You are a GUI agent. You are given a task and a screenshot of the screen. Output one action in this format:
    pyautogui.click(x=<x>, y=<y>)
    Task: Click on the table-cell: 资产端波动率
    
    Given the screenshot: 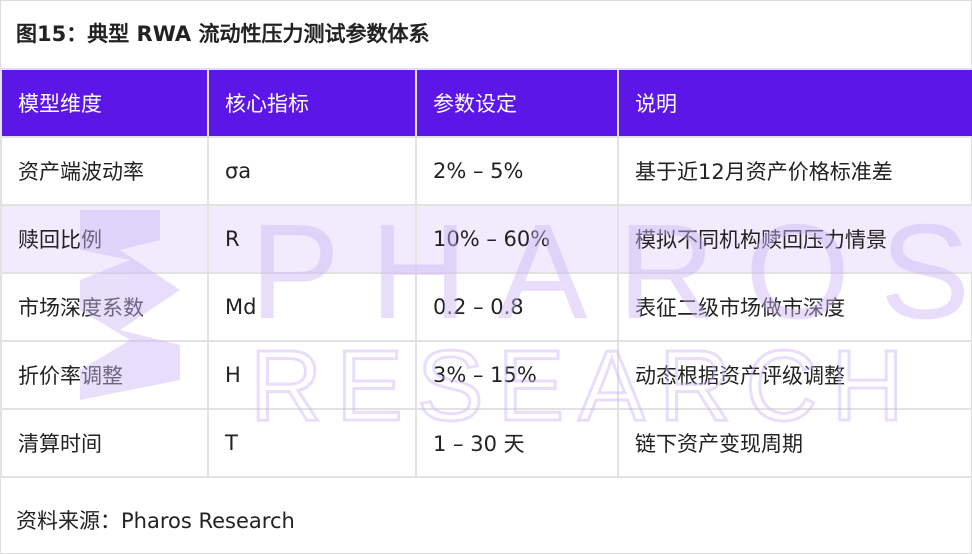 What is the action you would take?
    pyautogui.click(x=104, y=171)
    